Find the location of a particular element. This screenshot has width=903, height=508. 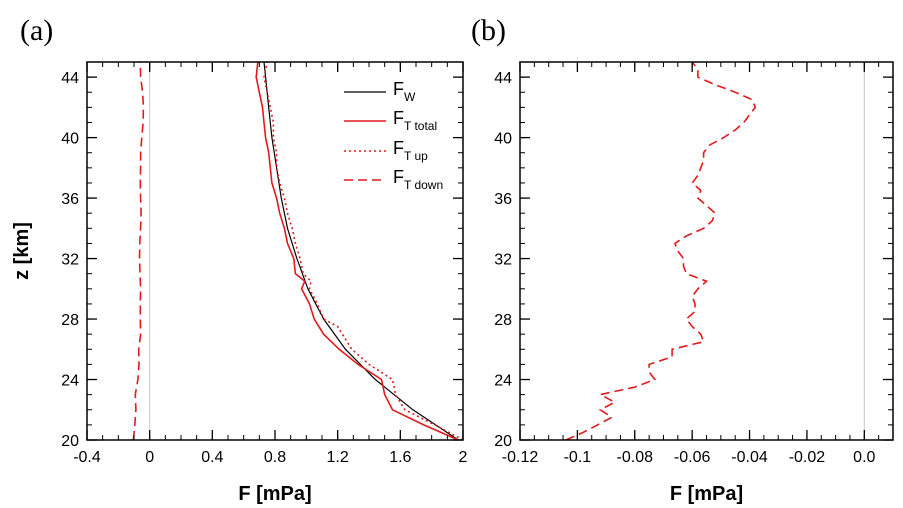

panel-label: (b) is located at coordinates (488, 30).